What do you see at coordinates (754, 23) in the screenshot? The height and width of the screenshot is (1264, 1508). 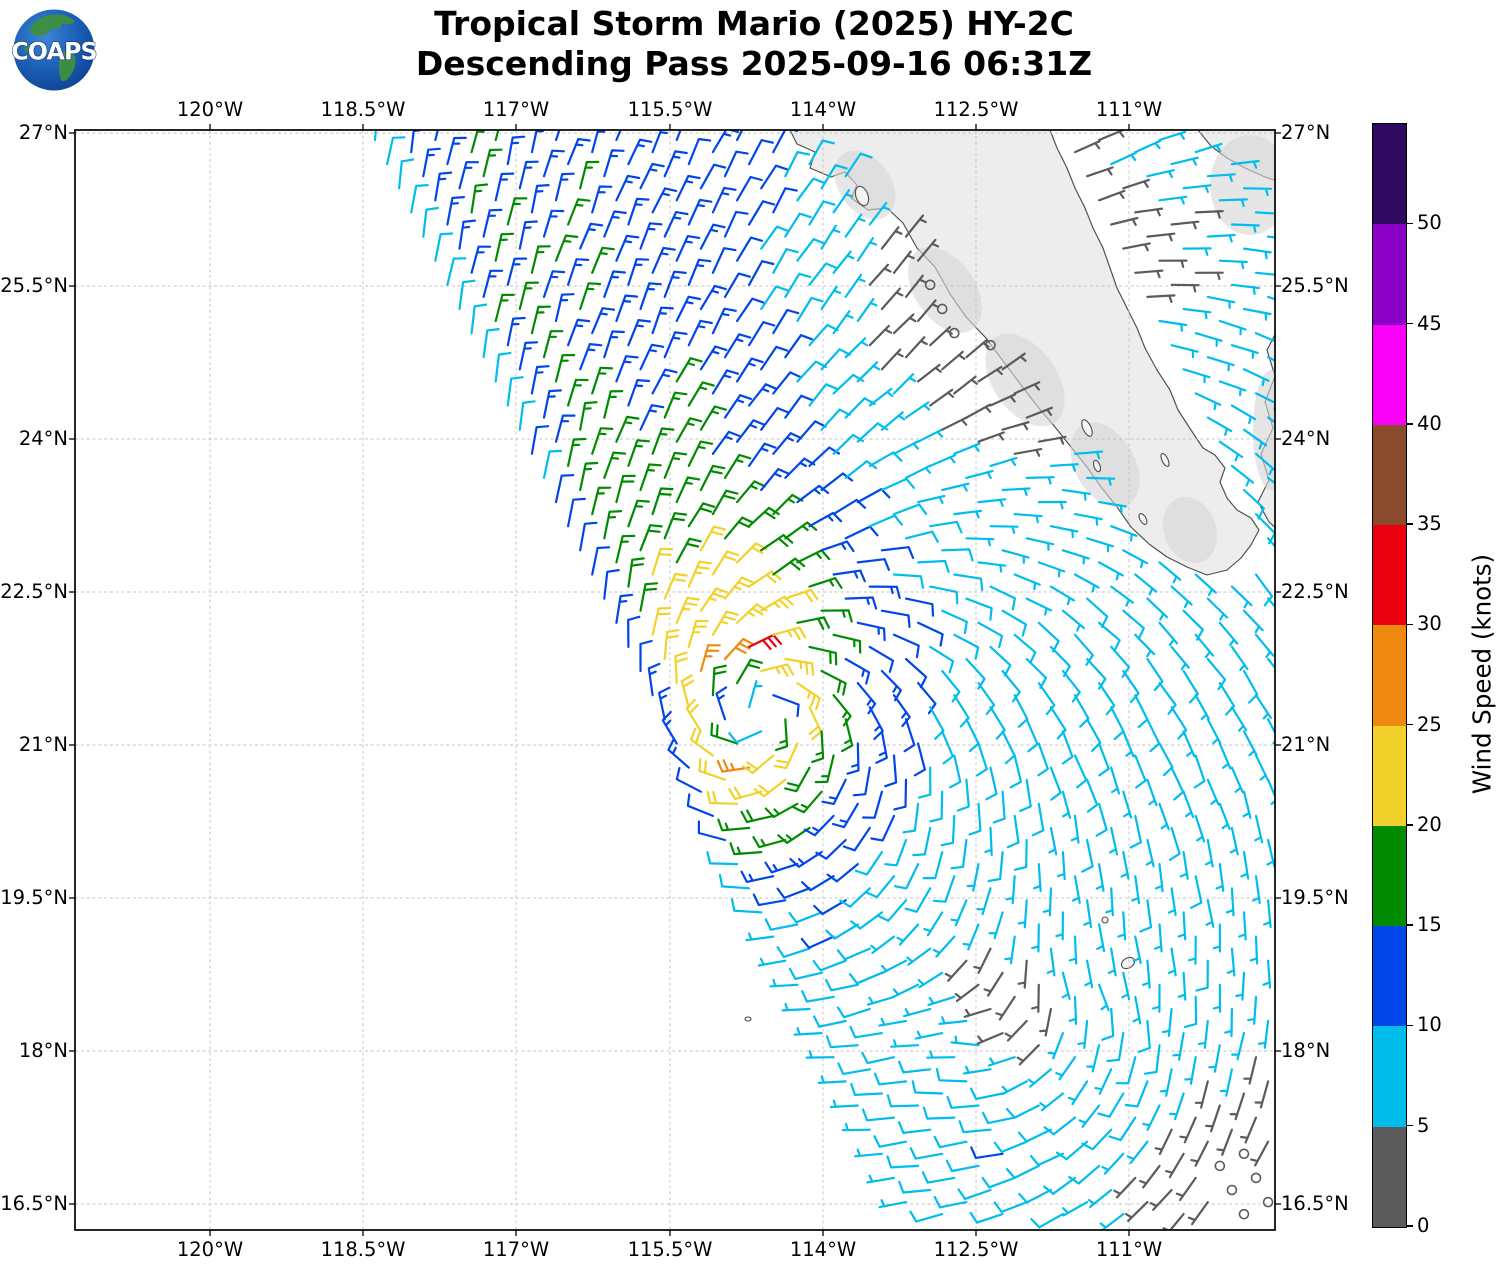 I see `chart-title: Tropical Storm Mario (2025) HY-2C` at bounding box center [754, 23].